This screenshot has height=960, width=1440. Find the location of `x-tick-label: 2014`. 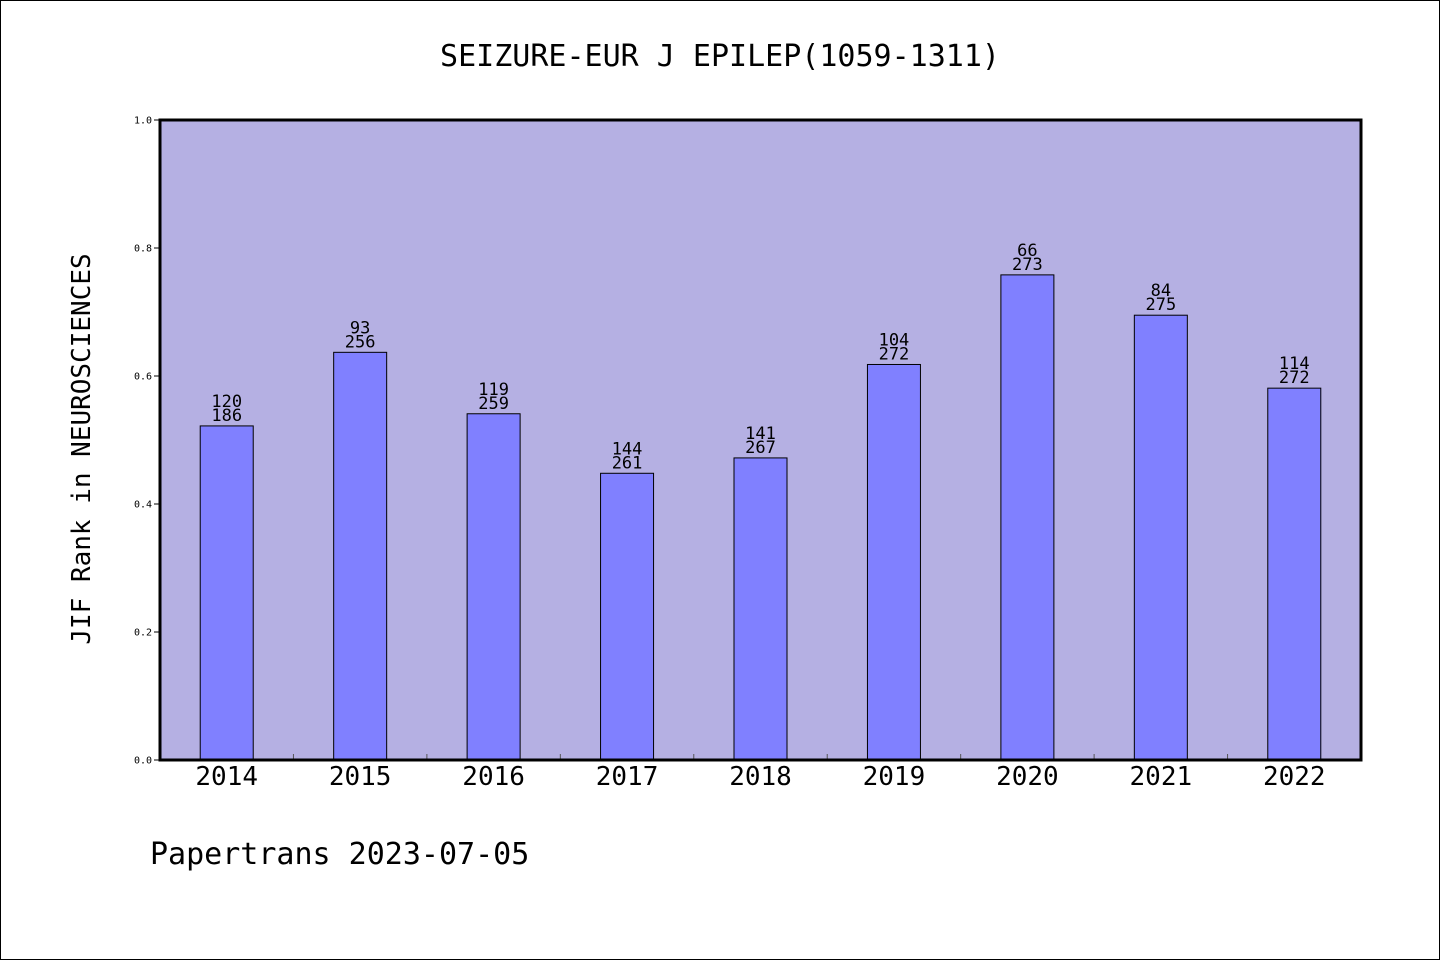

x-tick-label: 2014 is located at coordinates (226, 777).